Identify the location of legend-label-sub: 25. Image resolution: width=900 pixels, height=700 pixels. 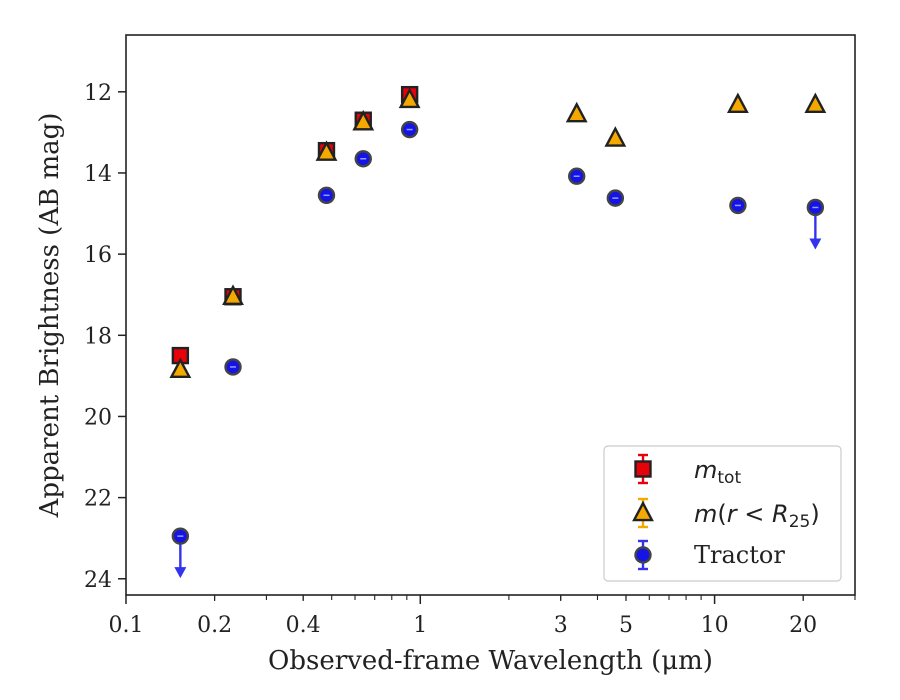
(800, 522).